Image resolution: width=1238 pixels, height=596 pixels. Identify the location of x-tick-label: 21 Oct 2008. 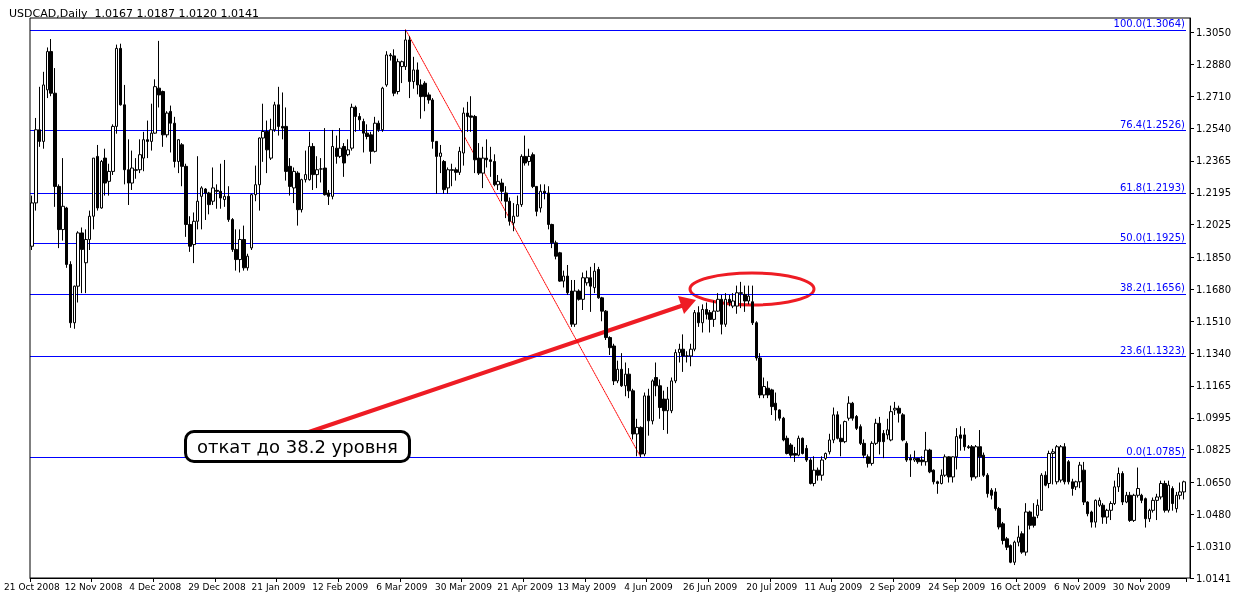
(32, 586).